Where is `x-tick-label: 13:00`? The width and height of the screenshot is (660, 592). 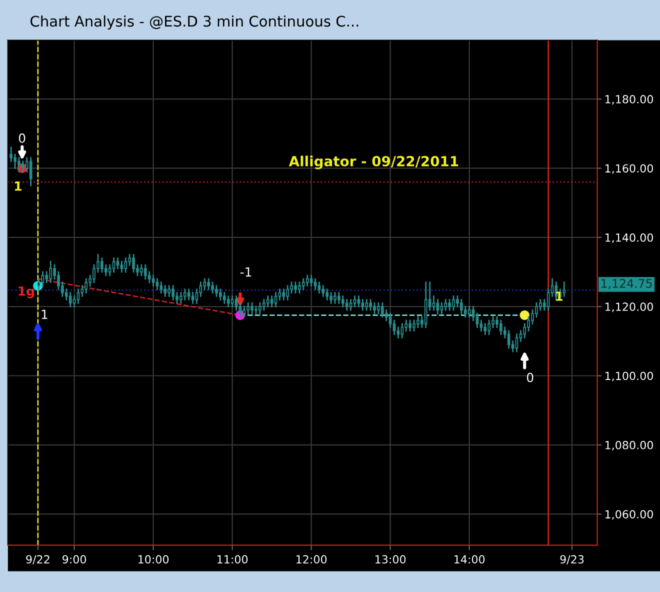
x-tick-label: 13:00 is located at coordinates (391, 559).